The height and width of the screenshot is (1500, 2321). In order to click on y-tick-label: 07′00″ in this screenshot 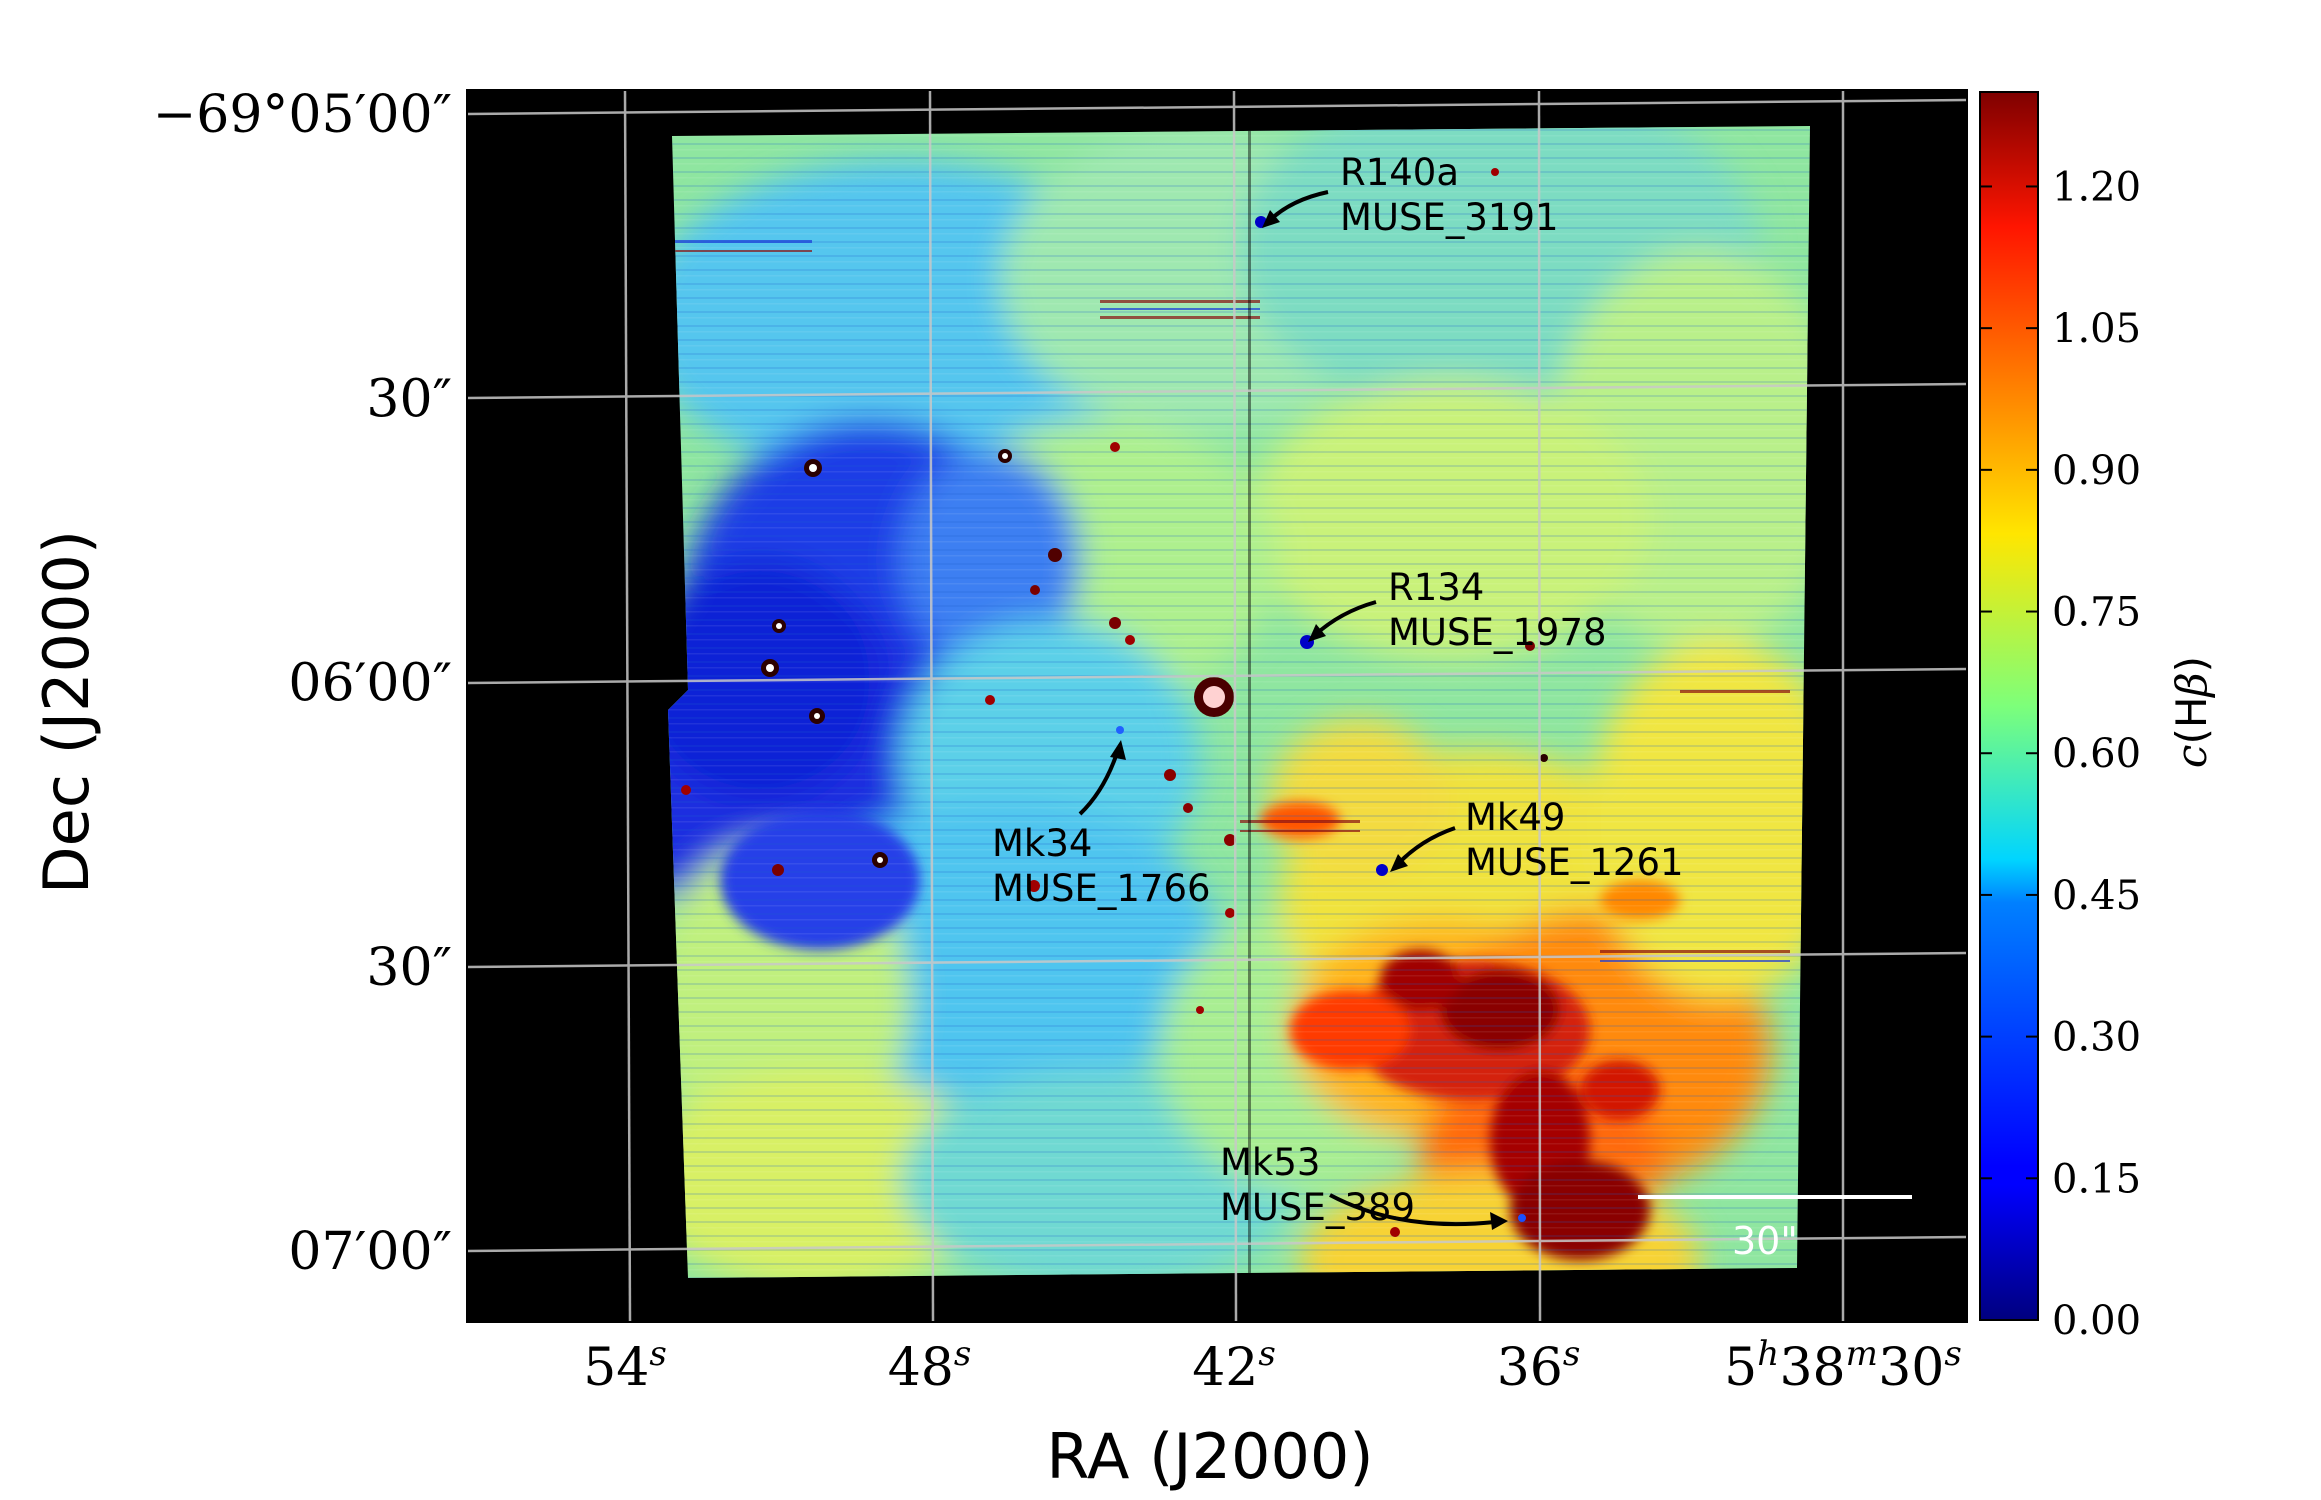, I will do `click(370, 1252)`.